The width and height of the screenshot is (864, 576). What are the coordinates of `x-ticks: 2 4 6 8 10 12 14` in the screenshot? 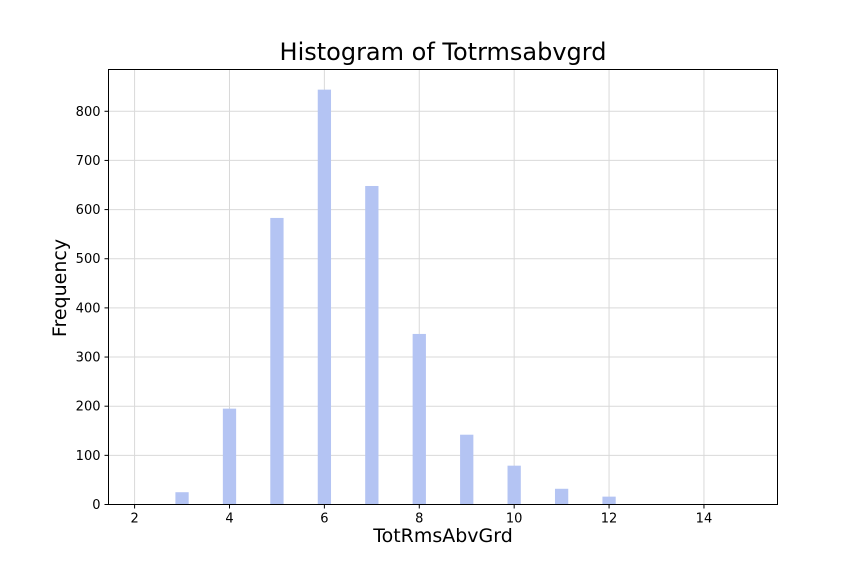 It's located at (421, 515).